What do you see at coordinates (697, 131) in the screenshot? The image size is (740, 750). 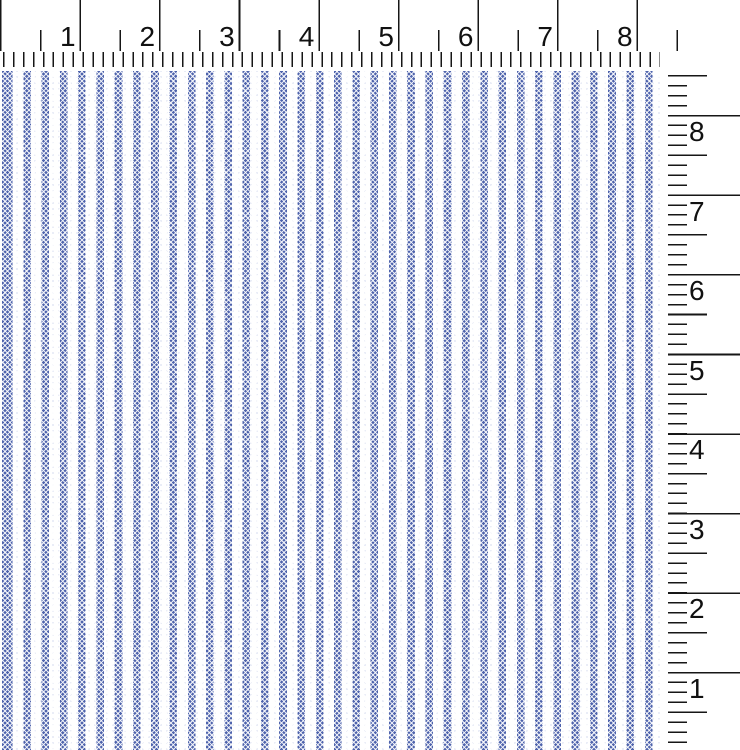 I see `ruler-right-label-8: 8` at bounding box center [697, 131].